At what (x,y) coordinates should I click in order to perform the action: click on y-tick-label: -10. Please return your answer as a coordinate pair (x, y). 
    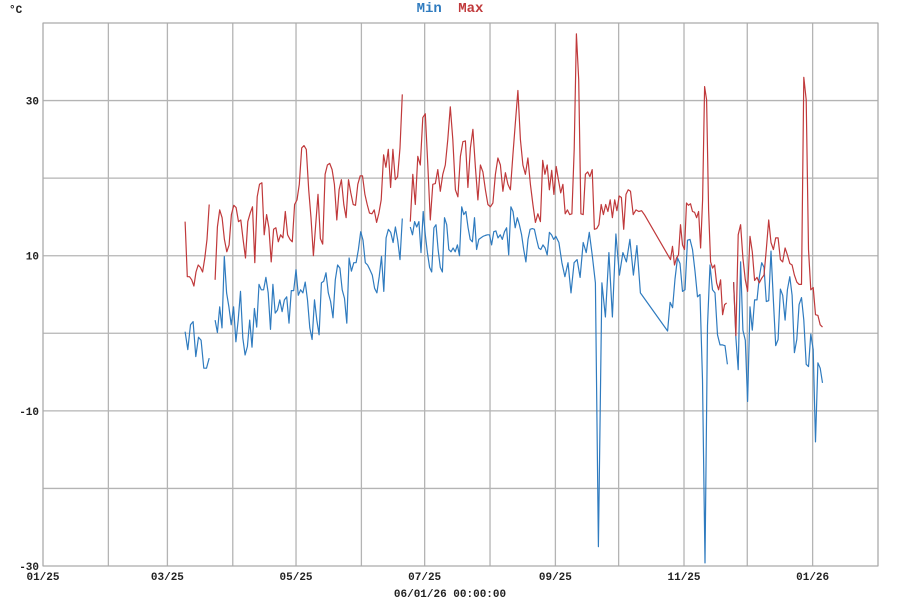
    Looking at the image, I should click on (29, 413).